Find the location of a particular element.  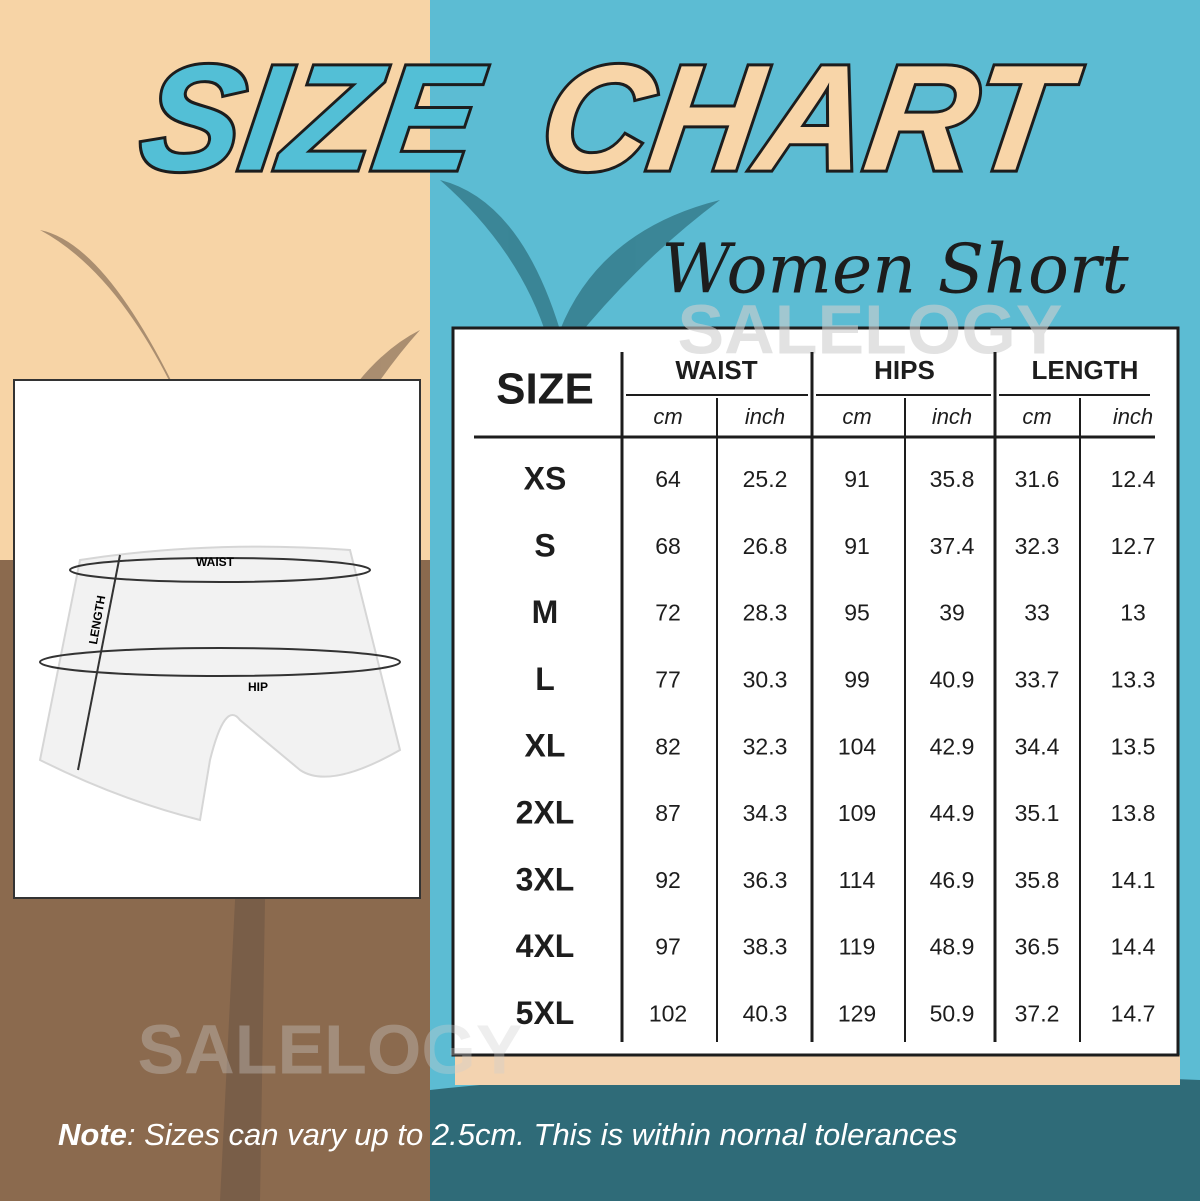

size-value: 33.7 is located at coordinates (1037, 679).